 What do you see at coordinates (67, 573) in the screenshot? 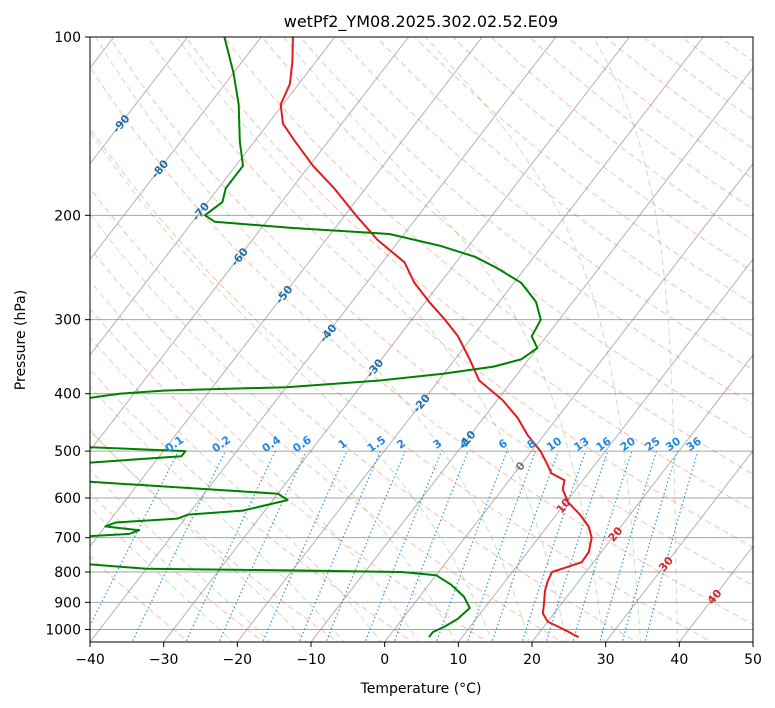
I see `y-tick-label: 800` at bounding box center [67, 573].